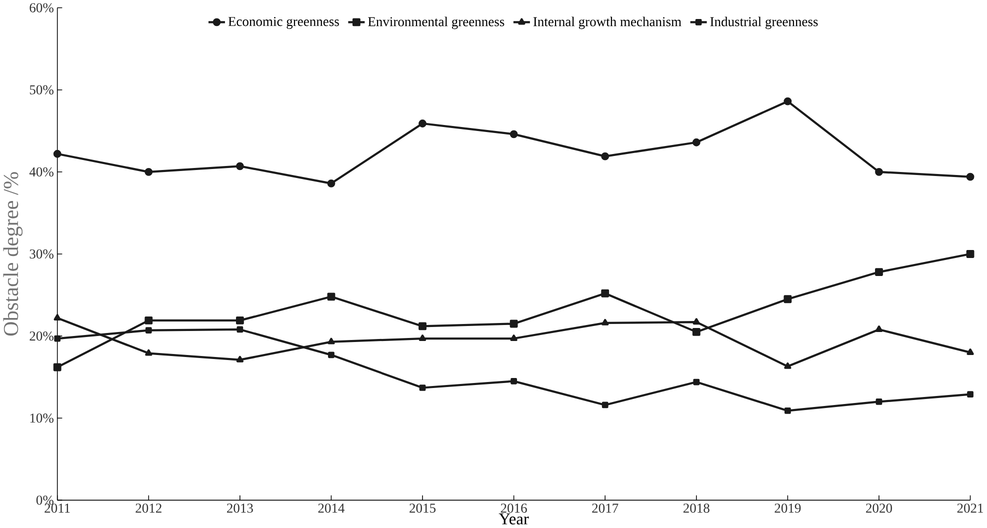 This screenshot has height=528, width=987. What do you see at coordinates (436, 23) in the screenshot?
I see `legend-label: Environmental greenness` at bounding box center [436, 23].